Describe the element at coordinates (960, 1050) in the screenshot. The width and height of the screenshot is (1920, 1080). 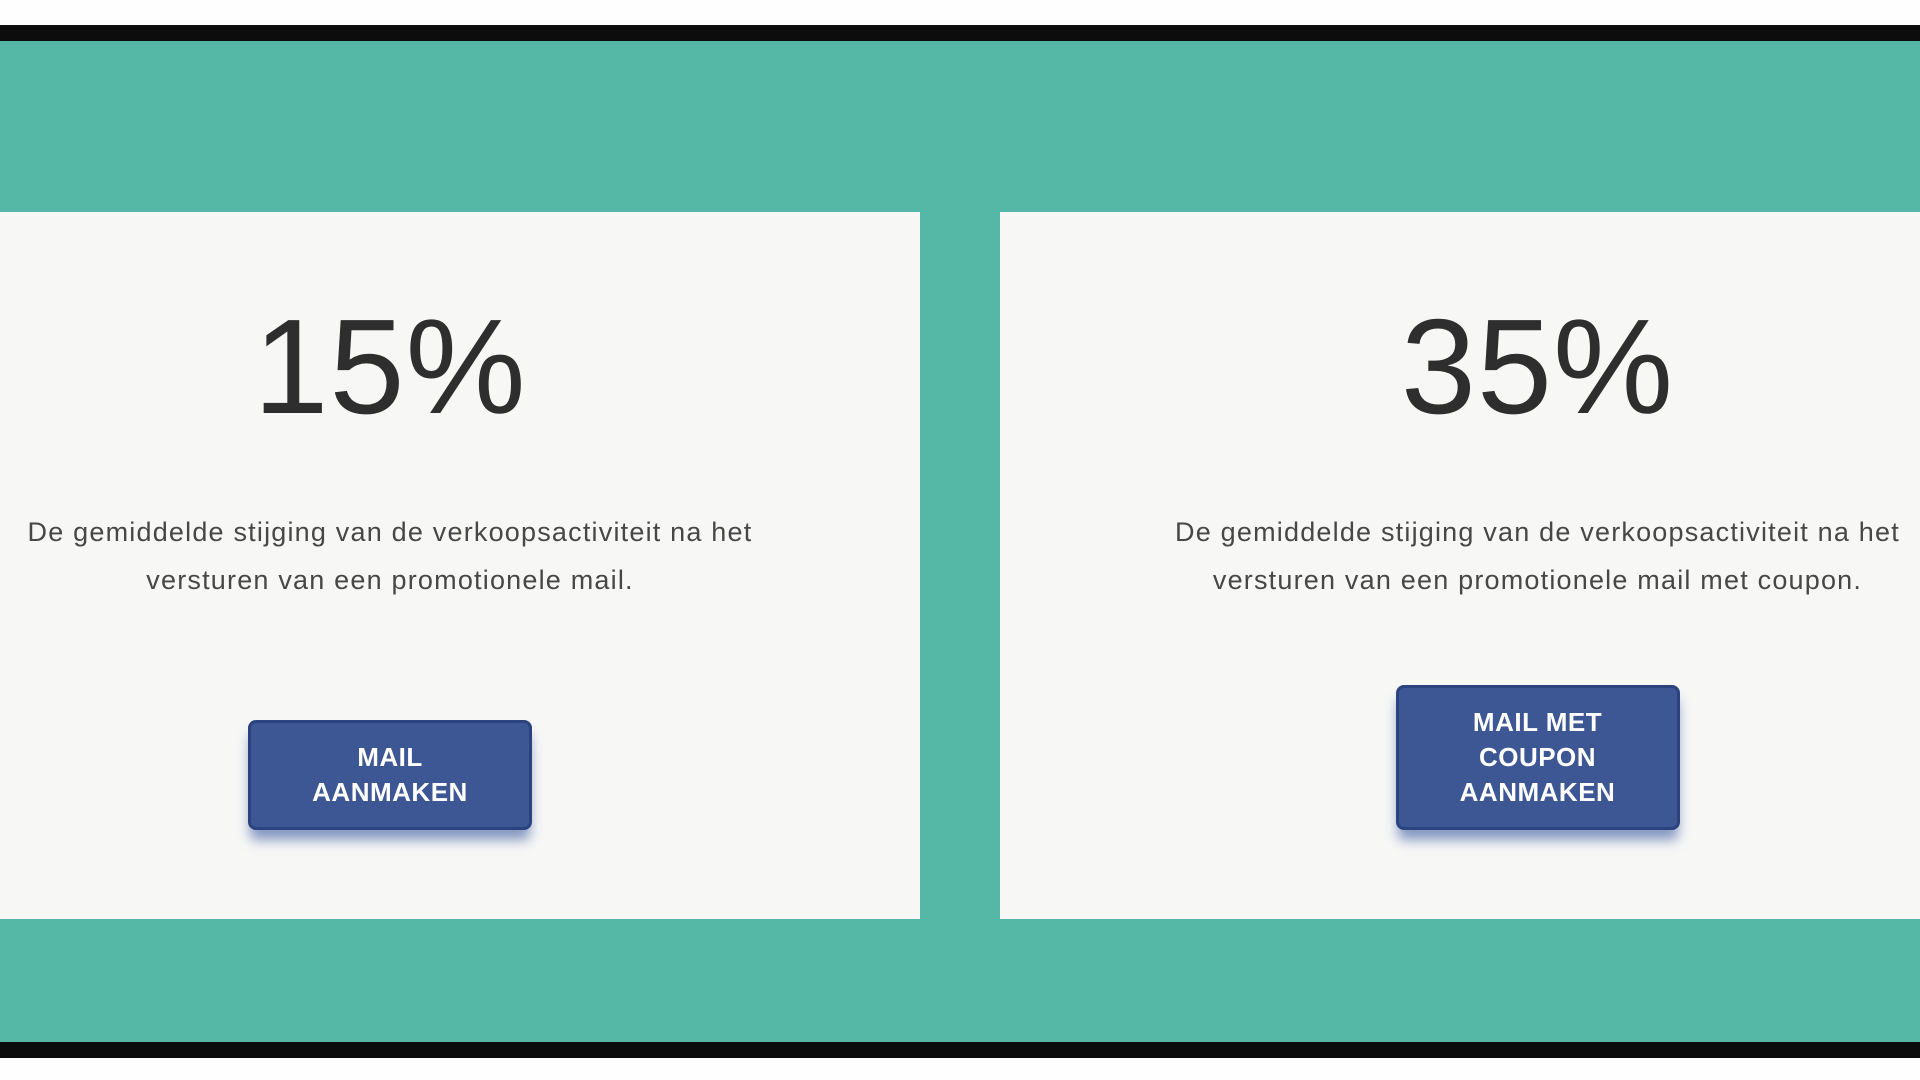
I see `slide-border-bottom` at that location.